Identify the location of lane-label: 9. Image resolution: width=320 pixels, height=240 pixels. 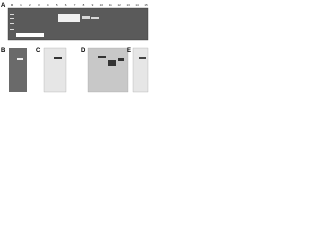
(93, 5).